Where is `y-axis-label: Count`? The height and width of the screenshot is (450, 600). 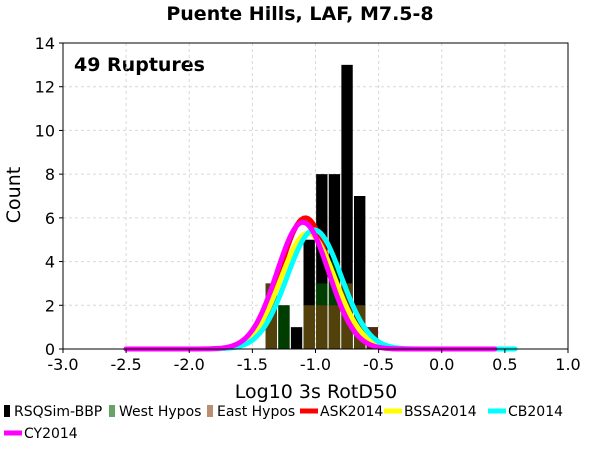 y-axis-label: Count is located at coordinates (14, 195).